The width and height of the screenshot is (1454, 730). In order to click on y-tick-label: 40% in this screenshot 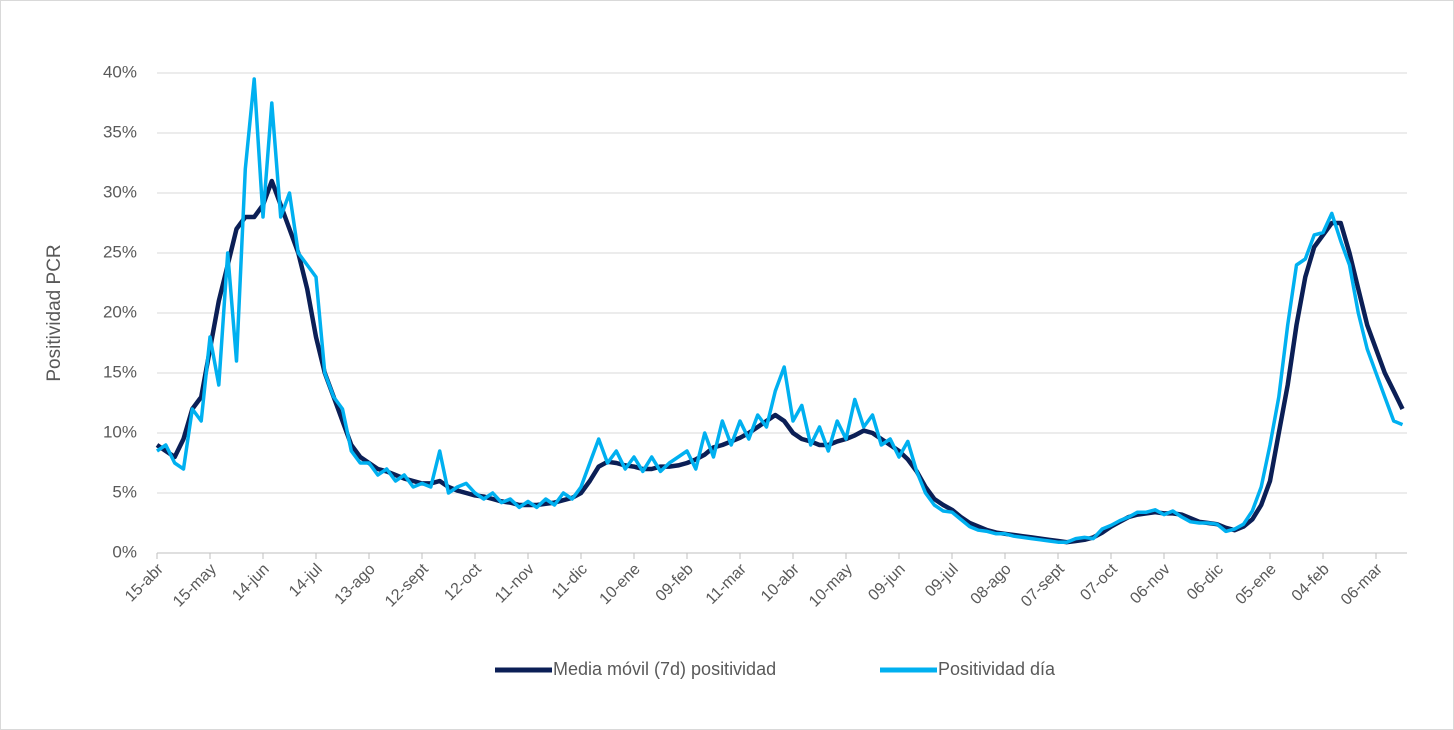, I will do `click(120, 71)`.